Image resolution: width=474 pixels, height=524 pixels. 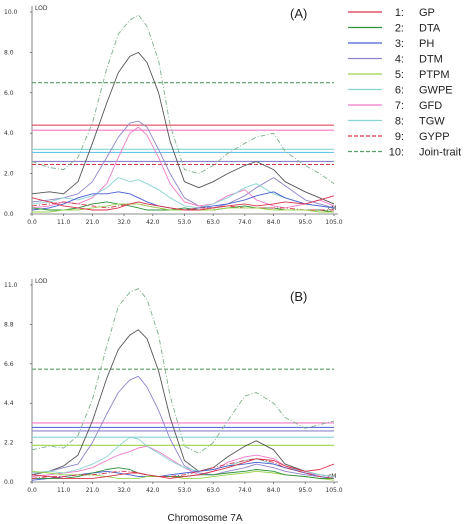 What do you see at coordinates (9, 133) in the screenshot?
I see `y-tick-label: 4.0` at bounding box center [9, 133].